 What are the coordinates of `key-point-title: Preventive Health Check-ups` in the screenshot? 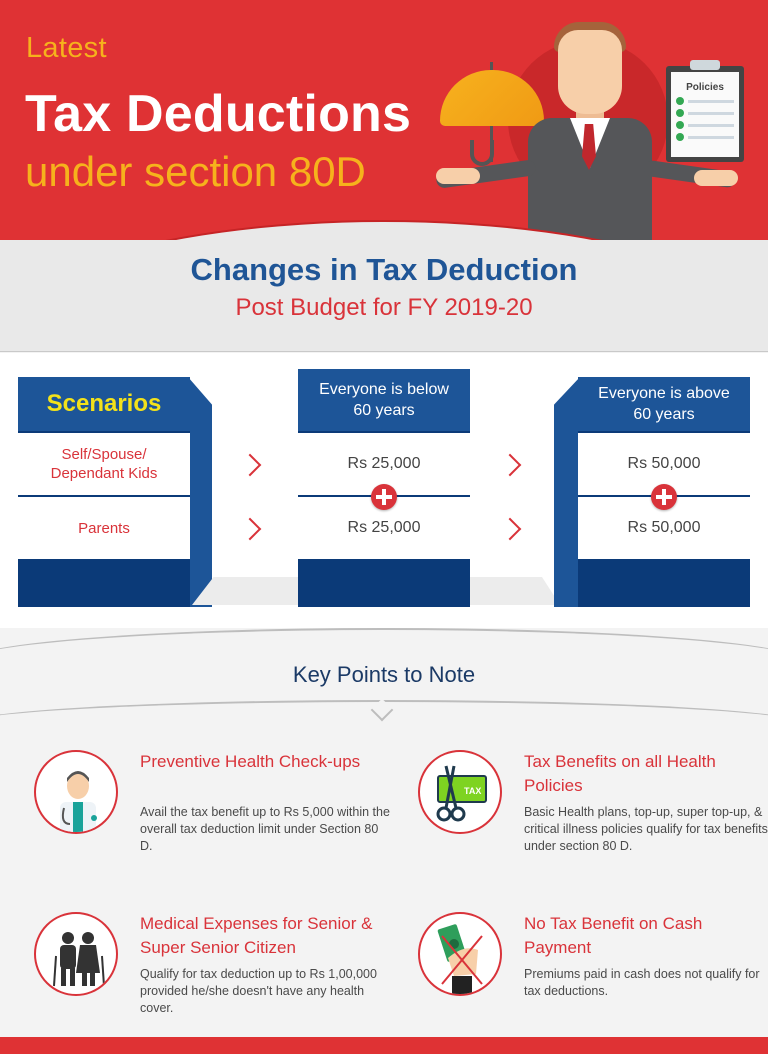 It's located at (250, 761).